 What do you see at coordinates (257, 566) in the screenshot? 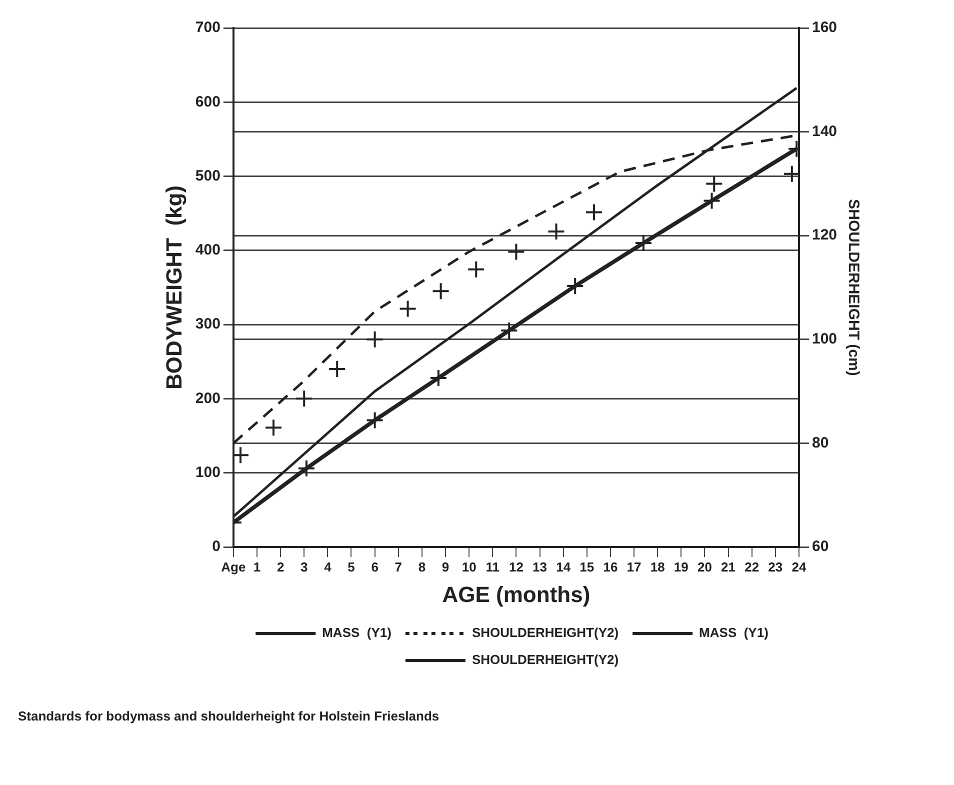
I see `x-tick-label: 1` at bounding box center [257, 566].